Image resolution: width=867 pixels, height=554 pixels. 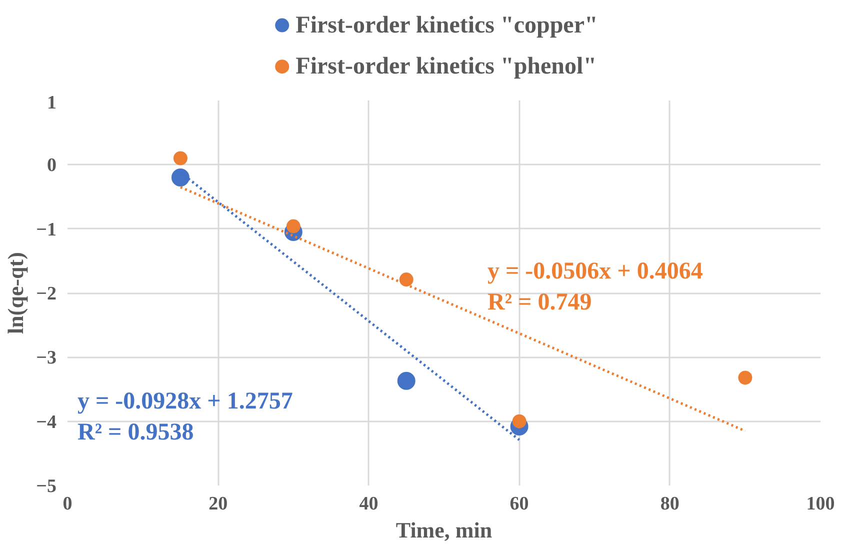 I want to click on y-axis-title: ln(qe-qt), so click(x=15, y=293).